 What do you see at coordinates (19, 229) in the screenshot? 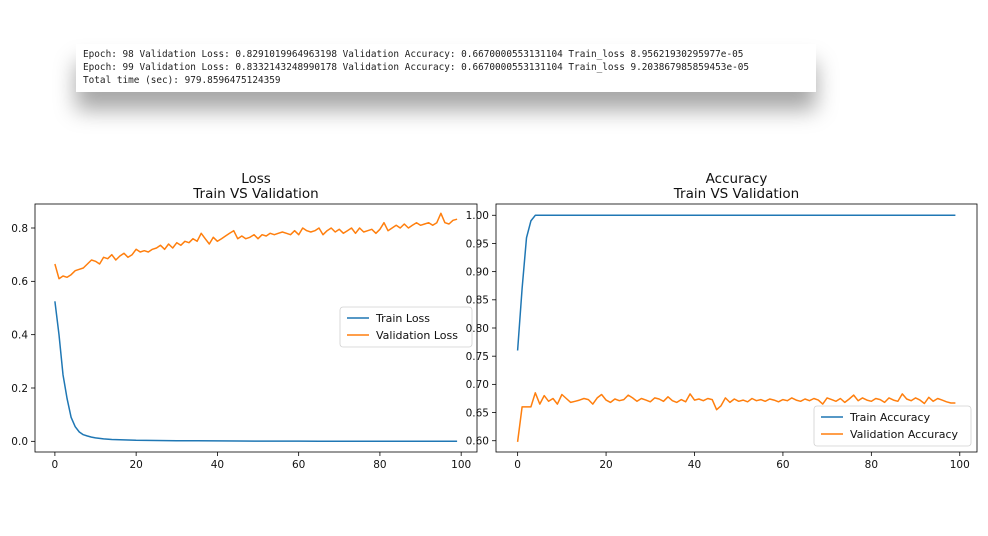
I see `y-tick-label: 0.8` at bounding box center [19, 229].